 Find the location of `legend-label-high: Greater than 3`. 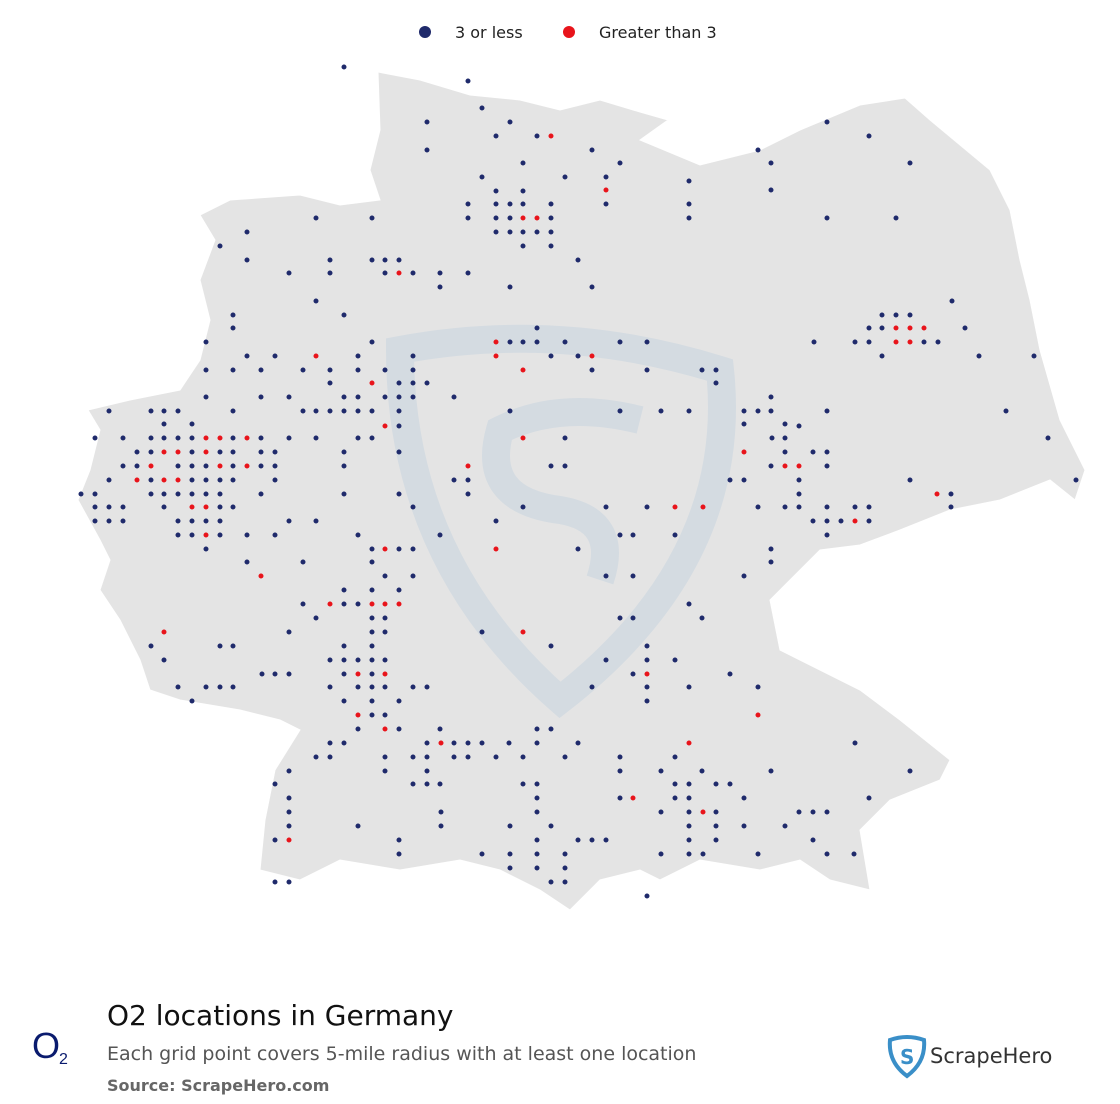

legend-label-high: Greater than 3 is located at coordinates (658, 32).